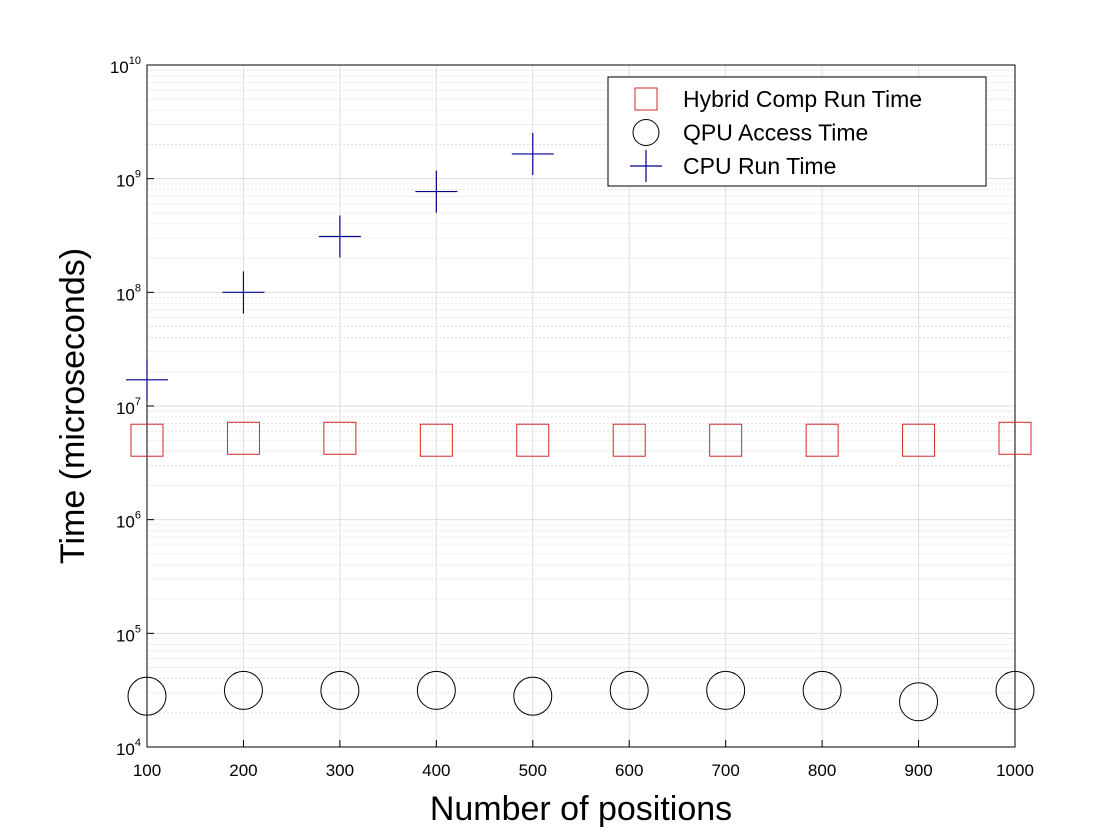  I want to click on x-tick-label: 700, so click(725, 770).